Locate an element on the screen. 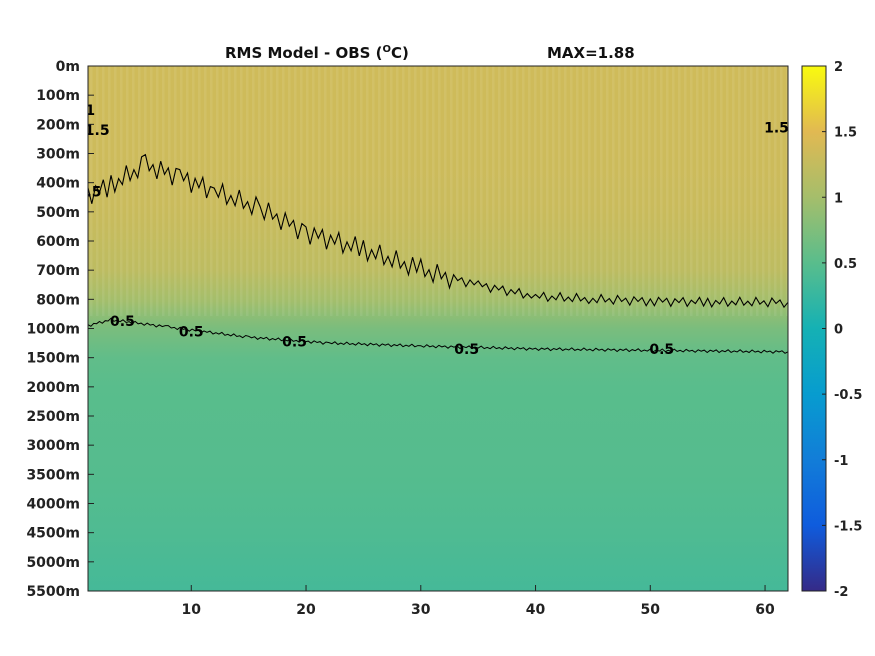 The height and width of the screenshot is (656, 875). y-tick-label: 1500m is located at coordinates (53, 359).